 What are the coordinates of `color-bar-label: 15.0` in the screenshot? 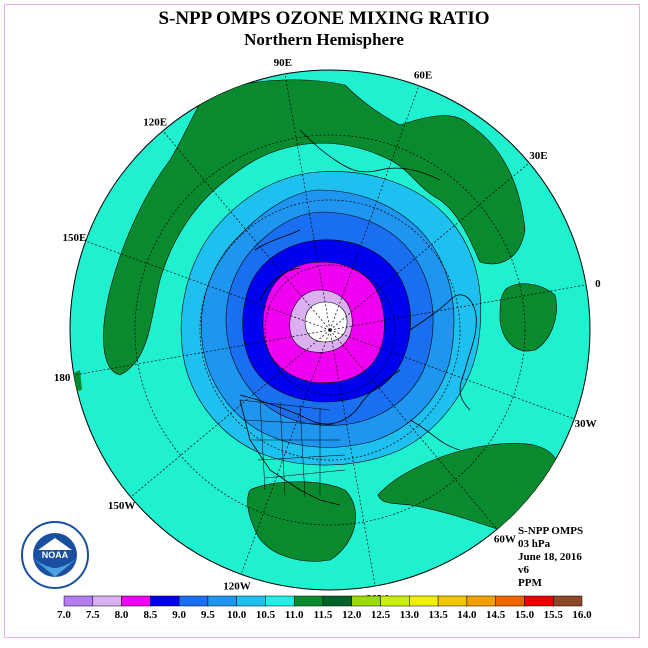 It's located at (525, 615).